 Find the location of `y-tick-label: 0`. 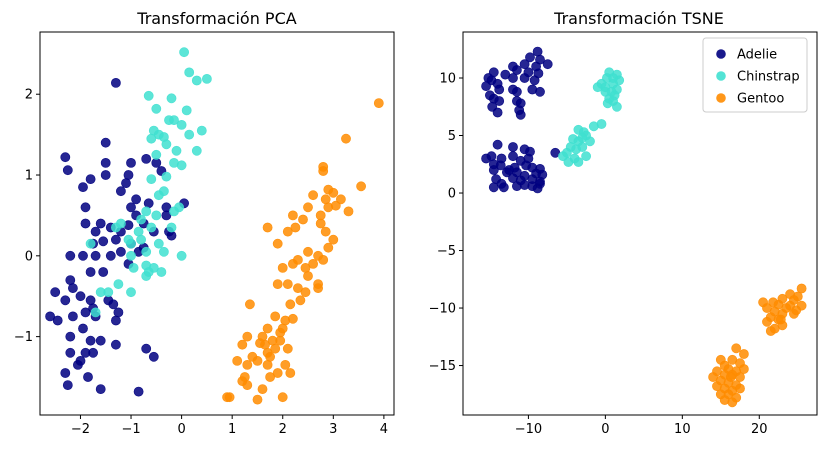

y-tick-label: 0 is located at coordinates (29, 256).